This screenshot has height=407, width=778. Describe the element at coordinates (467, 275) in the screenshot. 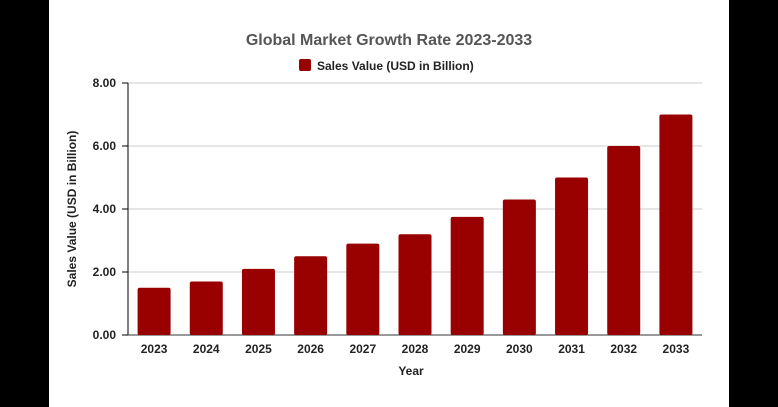

I see `bar-2029` at that location.